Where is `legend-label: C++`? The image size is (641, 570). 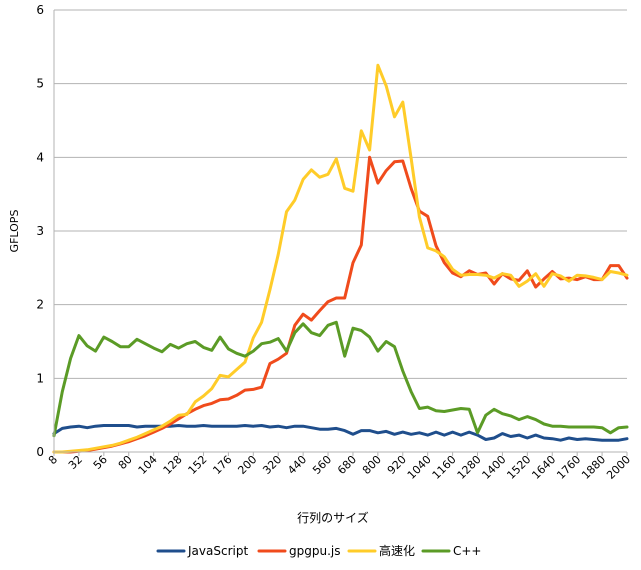
legend-label: C++ is located at coordinates (467, 551).